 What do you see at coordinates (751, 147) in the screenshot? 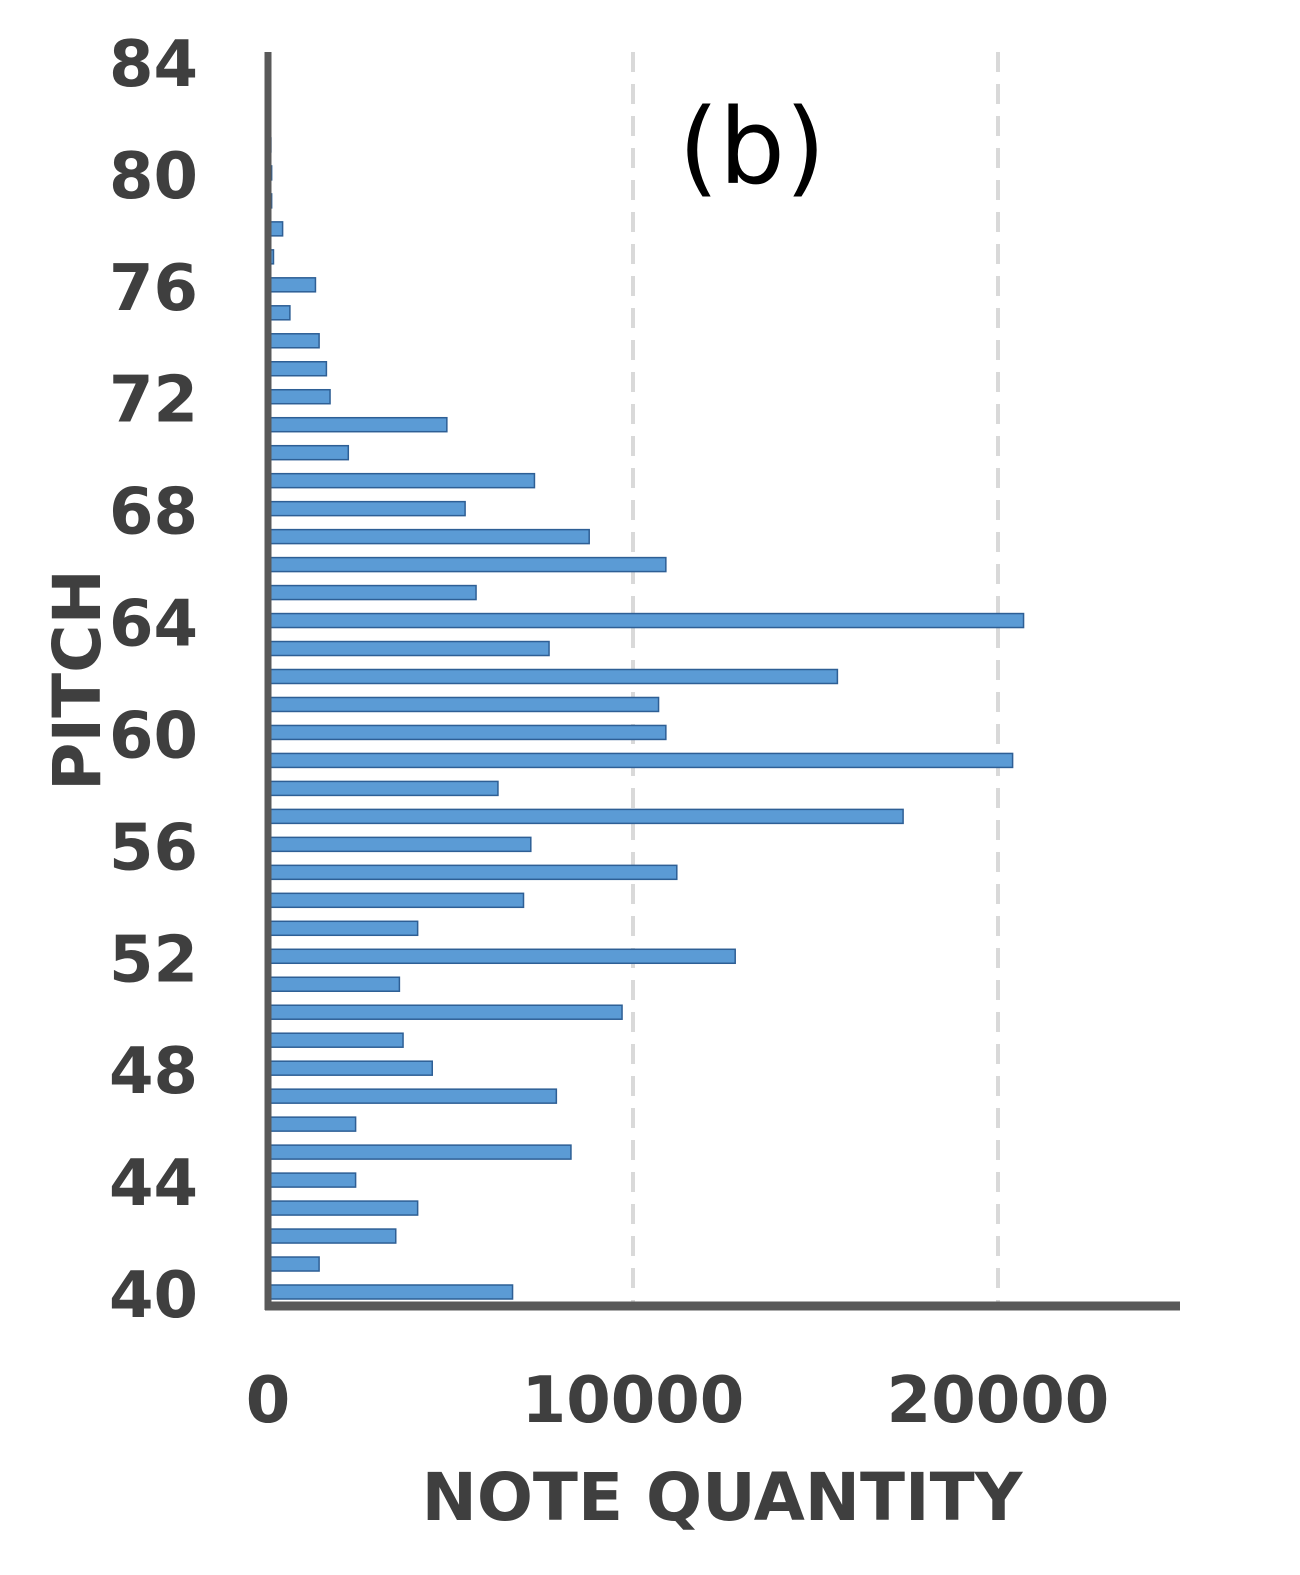
I see `panel-label: (b)` at bounding box center [751, 147].